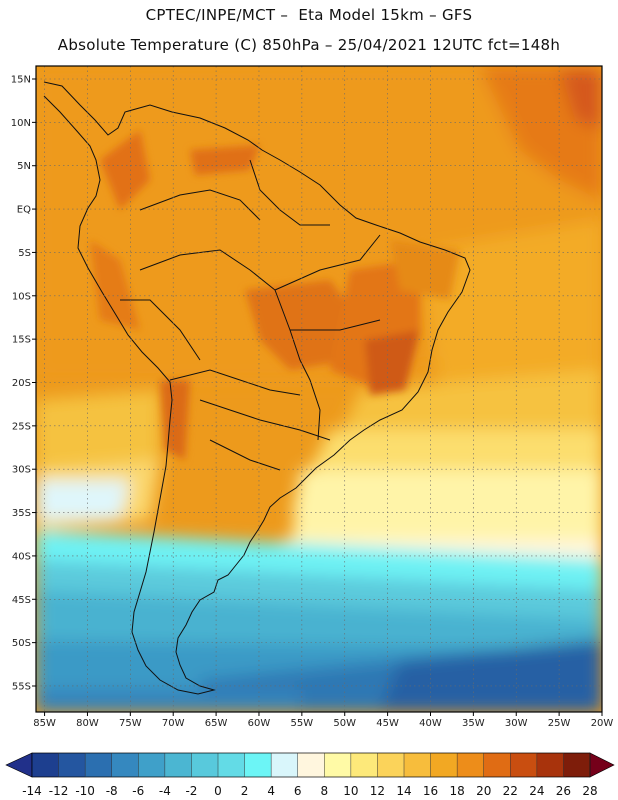 This screenshot has width=618, height=800. Describe the element at coordinates (21, 296) in the screenshot. I see `lat-tick-label: 10S` at that location.